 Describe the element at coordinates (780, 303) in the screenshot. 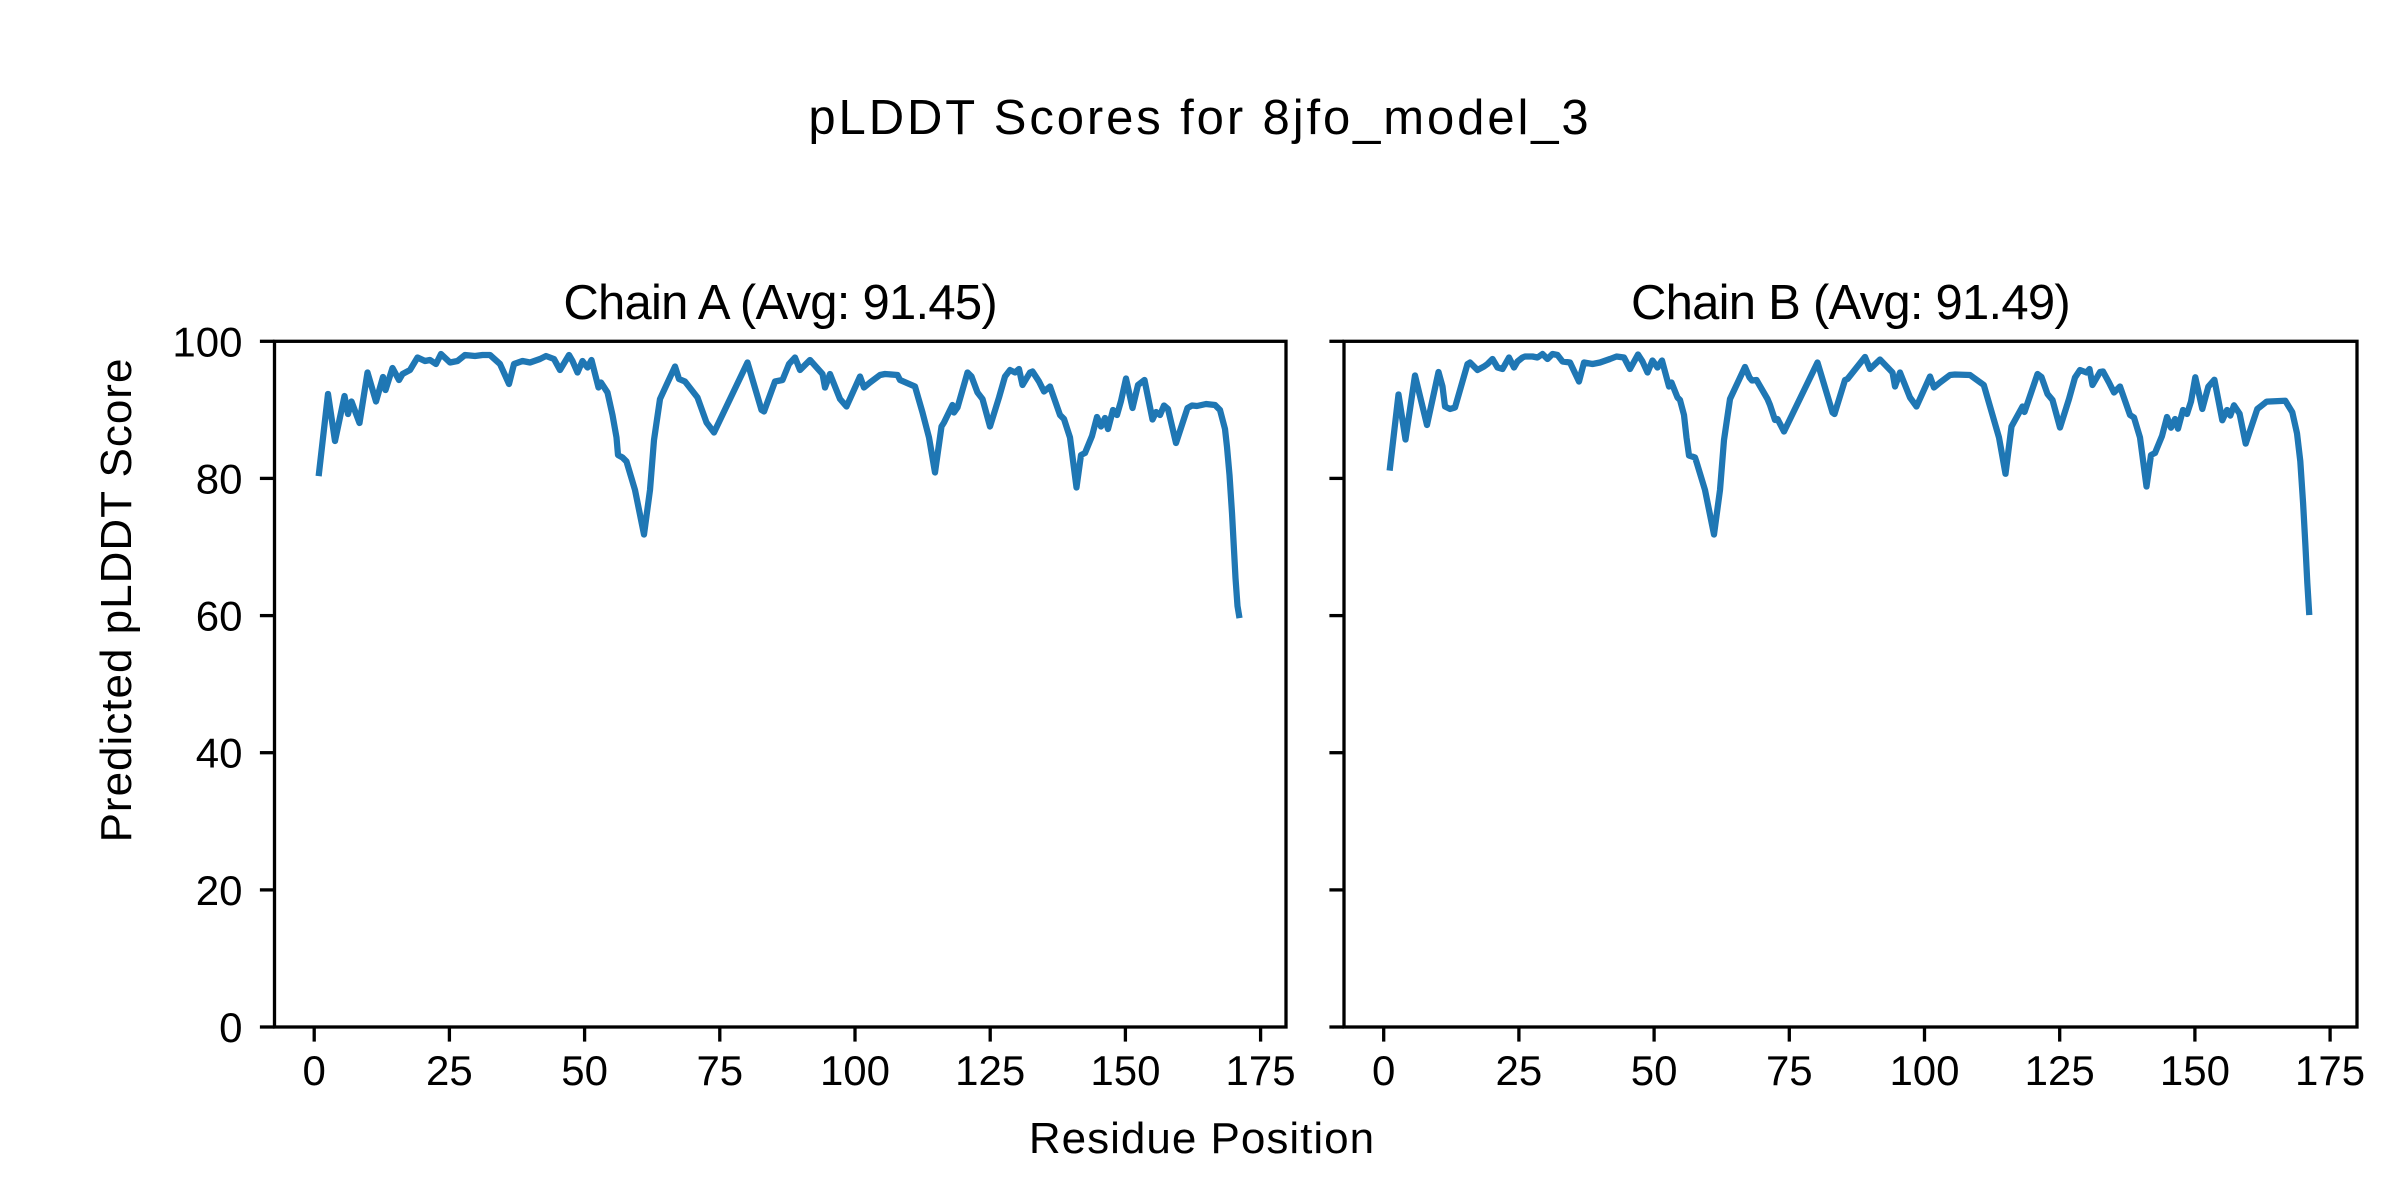

I see `svg-text: Chain A (Avg: 91.45)` at that location.